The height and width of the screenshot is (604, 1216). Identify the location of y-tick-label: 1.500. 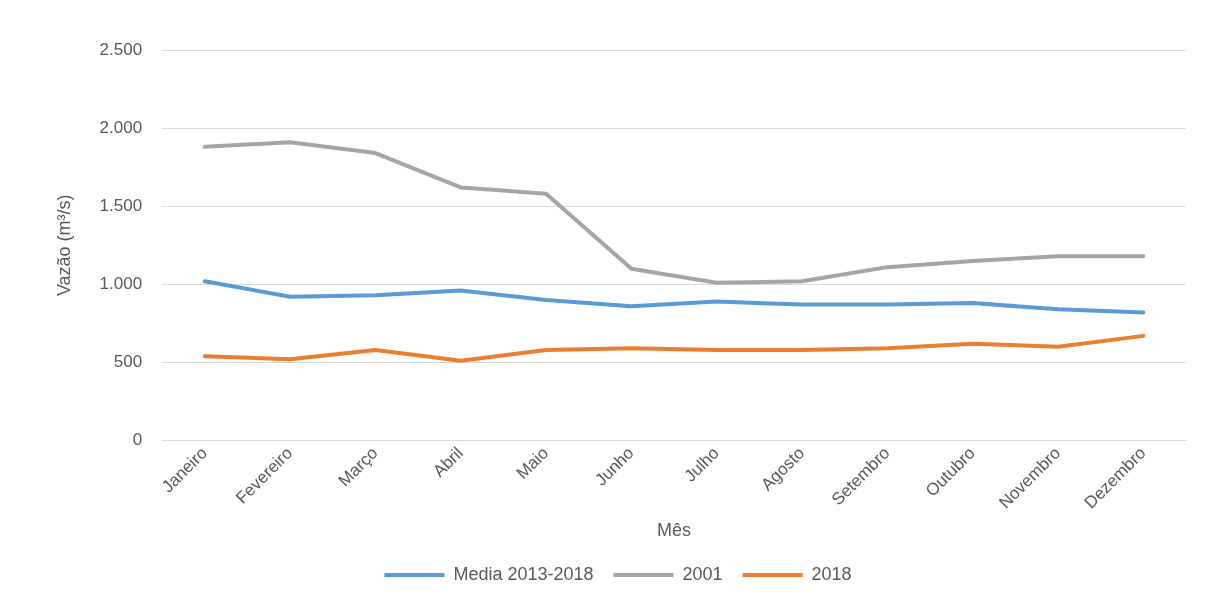
(121, 205).